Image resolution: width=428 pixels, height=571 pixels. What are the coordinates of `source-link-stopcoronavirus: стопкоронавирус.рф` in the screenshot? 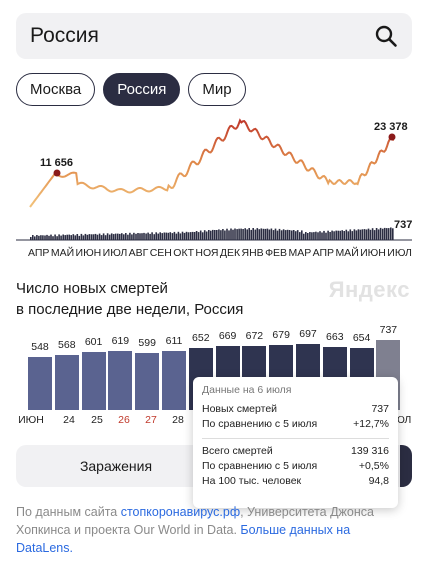 It's located at (180, 512).